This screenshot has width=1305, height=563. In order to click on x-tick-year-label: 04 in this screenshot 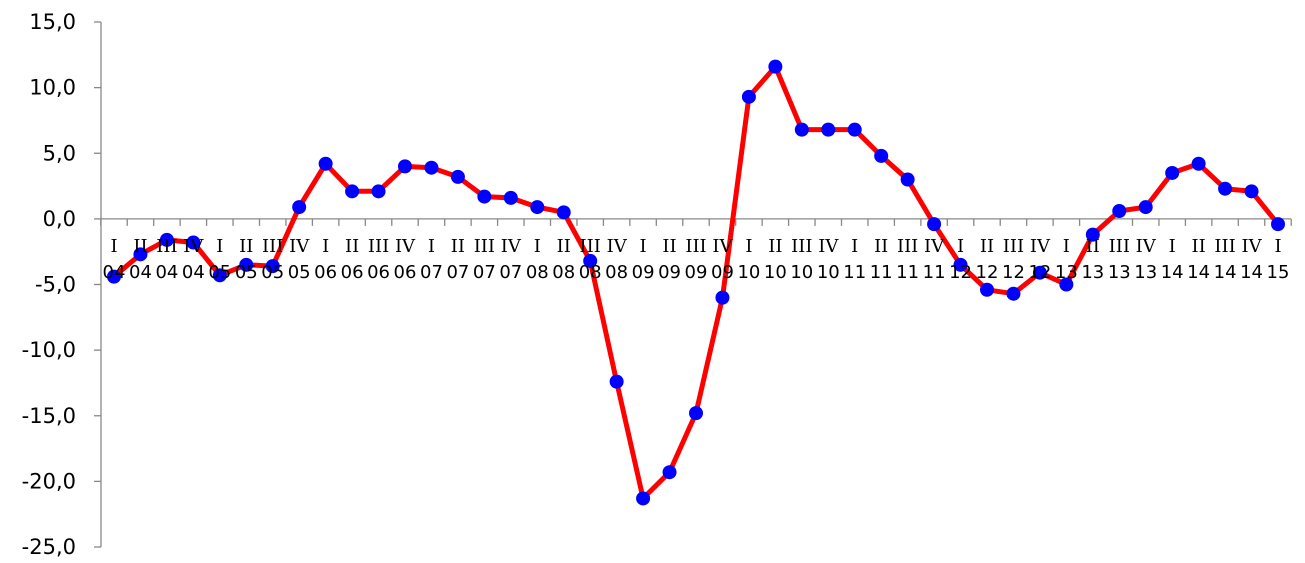, I will do `click(140, 272)`.